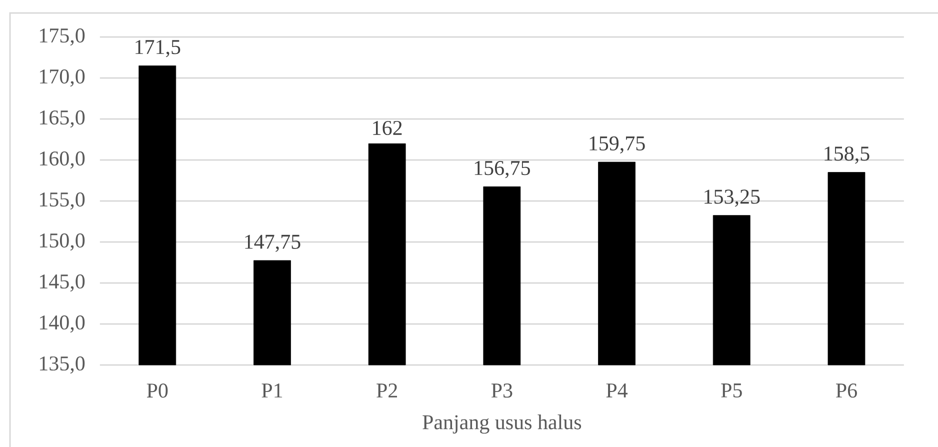 The image size is (938, 447). What do you see at coordinates (846, 391) in the screenshot?
I see `x-tick-label: P6` at bounding box center [846, 391].